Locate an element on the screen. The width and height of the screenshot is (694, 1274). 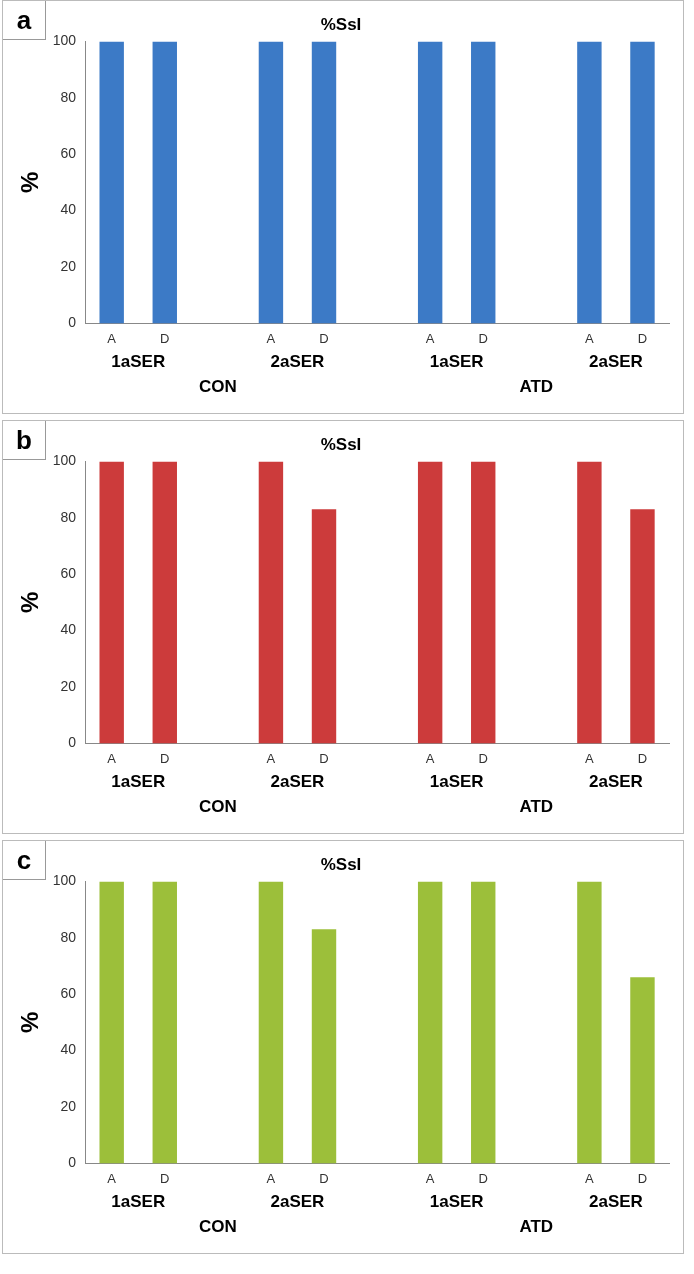
text: b is located at coordinates (24, 440).